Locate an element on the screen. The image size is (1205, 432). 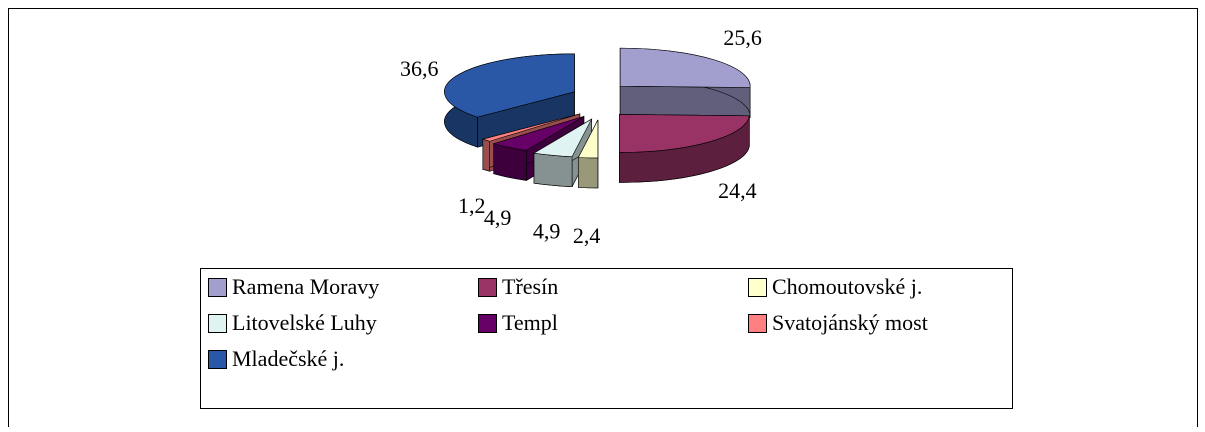
data-label: 2,4 is located at coordinates (587, 235).